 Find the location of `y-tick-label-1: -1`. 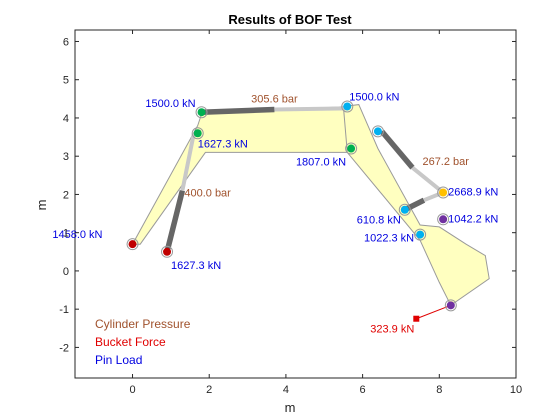

y-tick-label-1: -1 is located at coordinates (64, 310).